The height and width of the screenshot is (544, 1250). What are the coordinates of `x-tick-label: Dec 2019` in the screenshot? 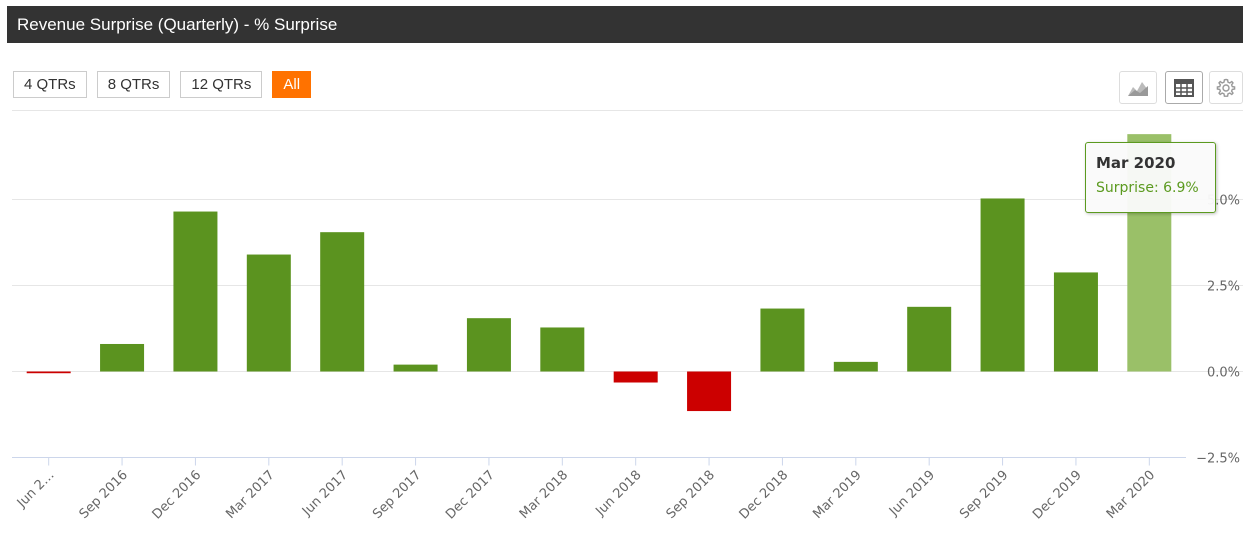 It's located at (1057, 495).